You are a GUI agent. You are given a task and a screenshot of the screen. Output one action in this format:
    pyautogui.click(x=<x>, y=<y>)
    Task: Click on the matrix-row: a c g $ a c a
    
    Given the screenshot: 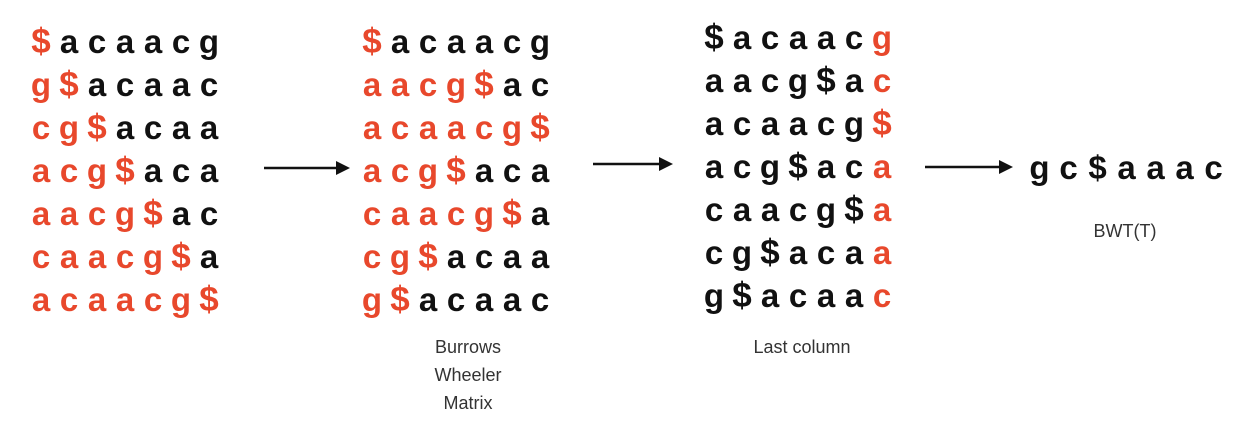 What is the action you would take?
    pyautogui.click(x=456, y=170)
    